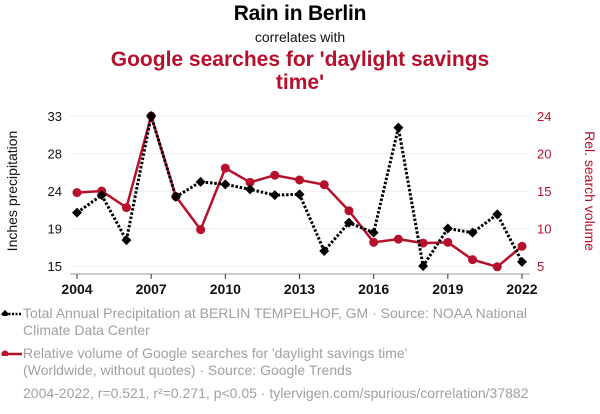 This screenshot has height=414, width=600. Describe the element at coordinates (55, 266) in the screenshot. I see `y-tick-label: 15` at that location.